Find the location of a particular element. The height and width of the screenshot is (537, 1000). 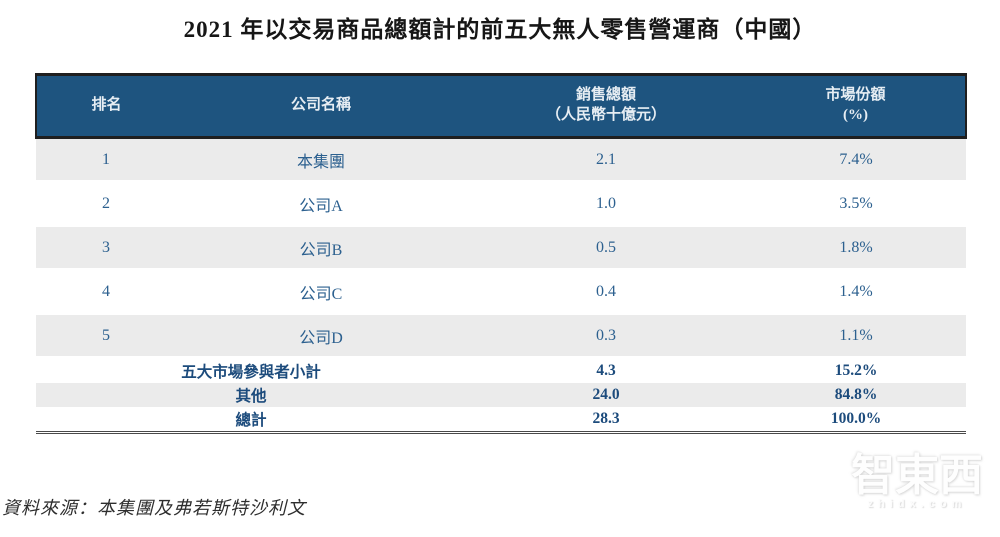

table-row: 5 公司D 0.3 1.1% is located at coordinates (501, 336).